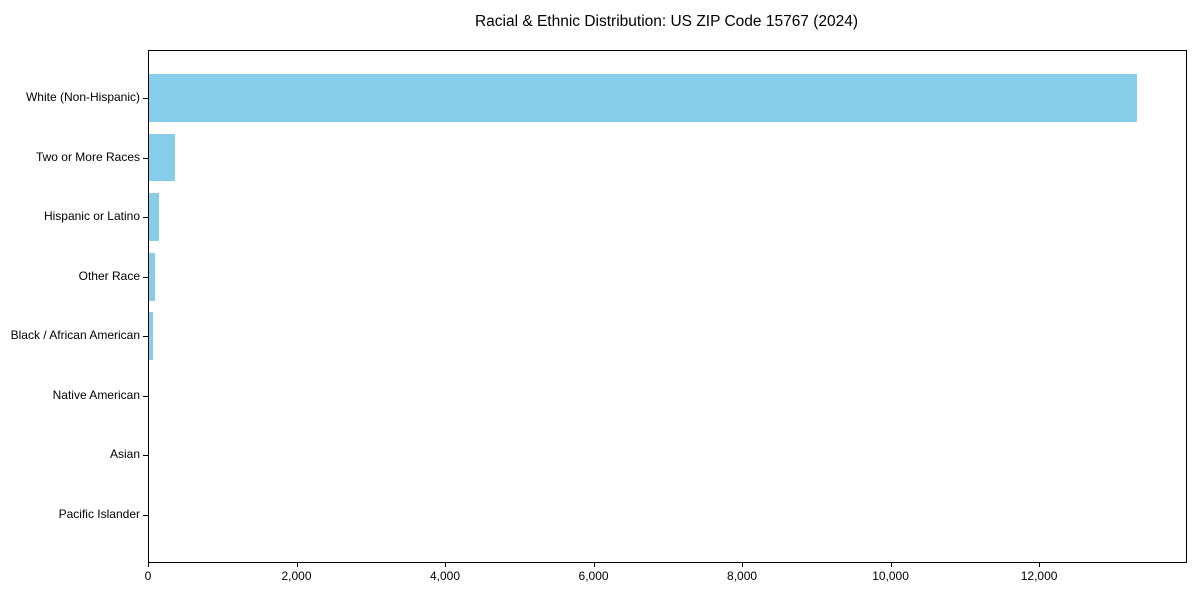  Describe the element at coordinates (296, 576) in the screenshot. I see `x-tick-label: 2,000` at that location.